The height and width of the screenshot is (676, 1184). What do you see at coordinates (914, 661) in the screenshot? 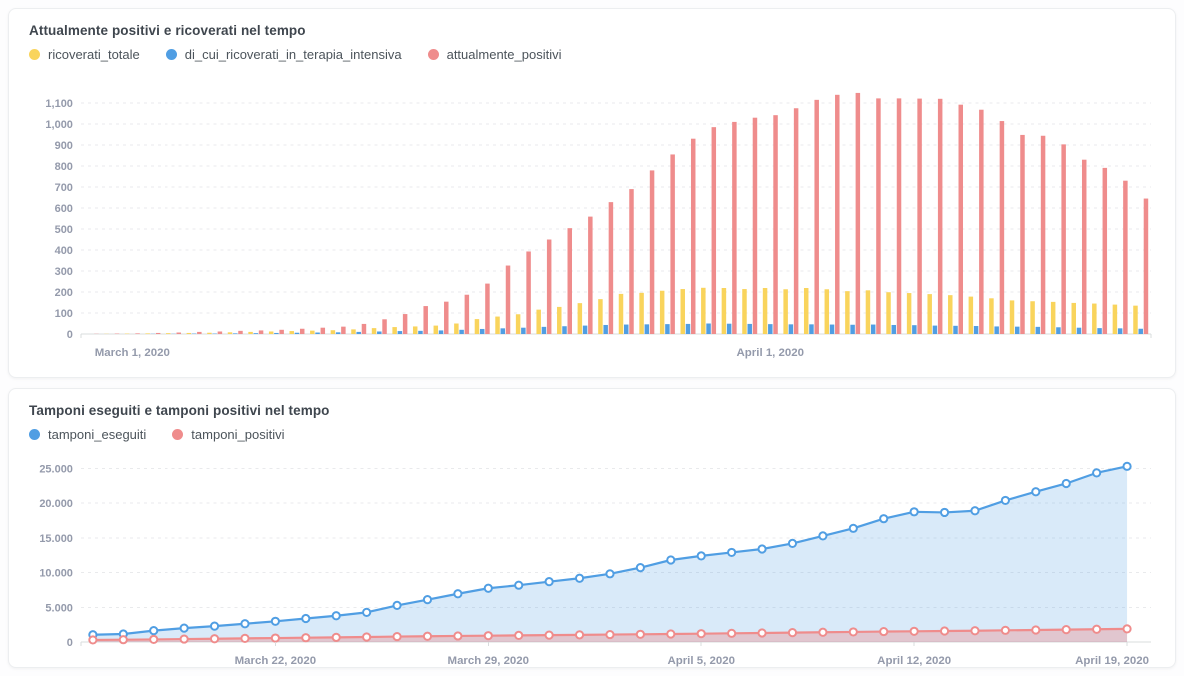
I see `svg-text: April 12, 2020` at bounding box center [914, 661].